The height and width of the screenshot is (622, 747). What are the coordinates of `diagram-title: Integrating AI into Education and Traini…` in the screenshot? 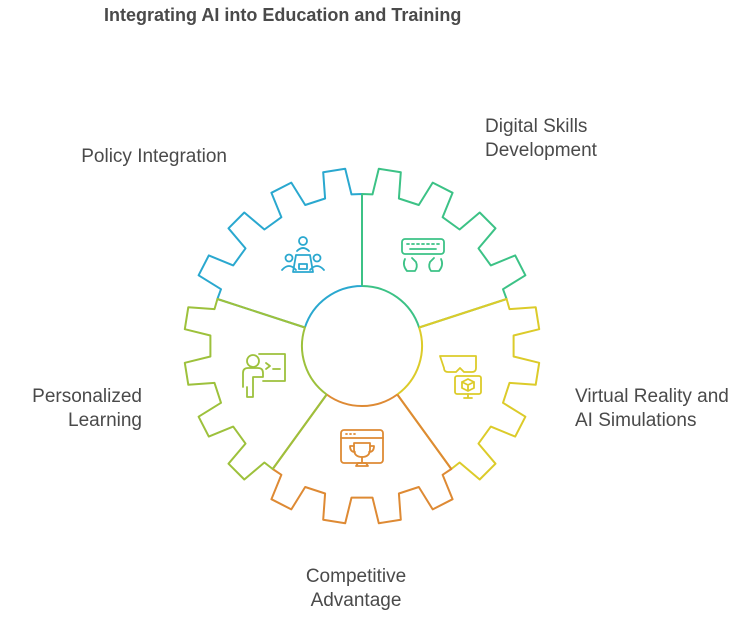 It's located at (283, 15).